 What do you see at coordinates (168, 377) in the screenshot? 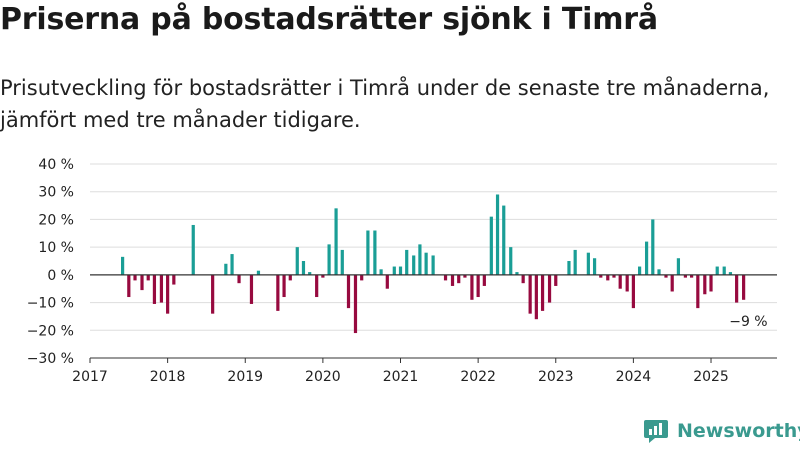
I see `x-tick-label: 2018` at bounding box center [168, 377].